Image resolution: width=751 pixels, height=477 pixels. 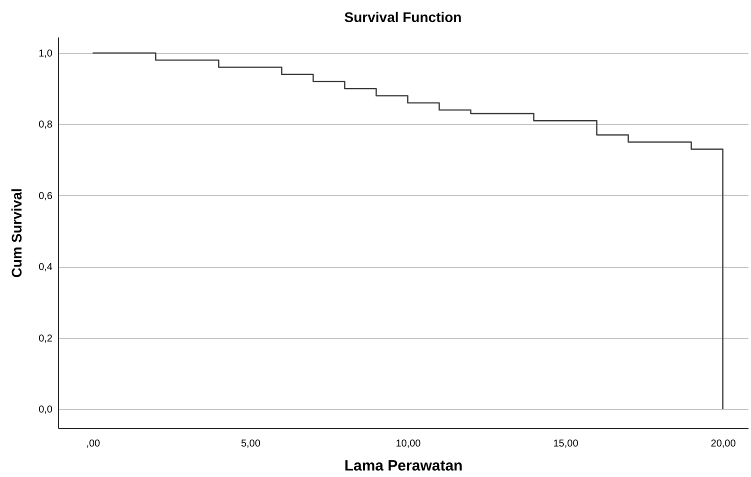 I want to click on y-tick-label: 0,4, so click(x=45, y=268).